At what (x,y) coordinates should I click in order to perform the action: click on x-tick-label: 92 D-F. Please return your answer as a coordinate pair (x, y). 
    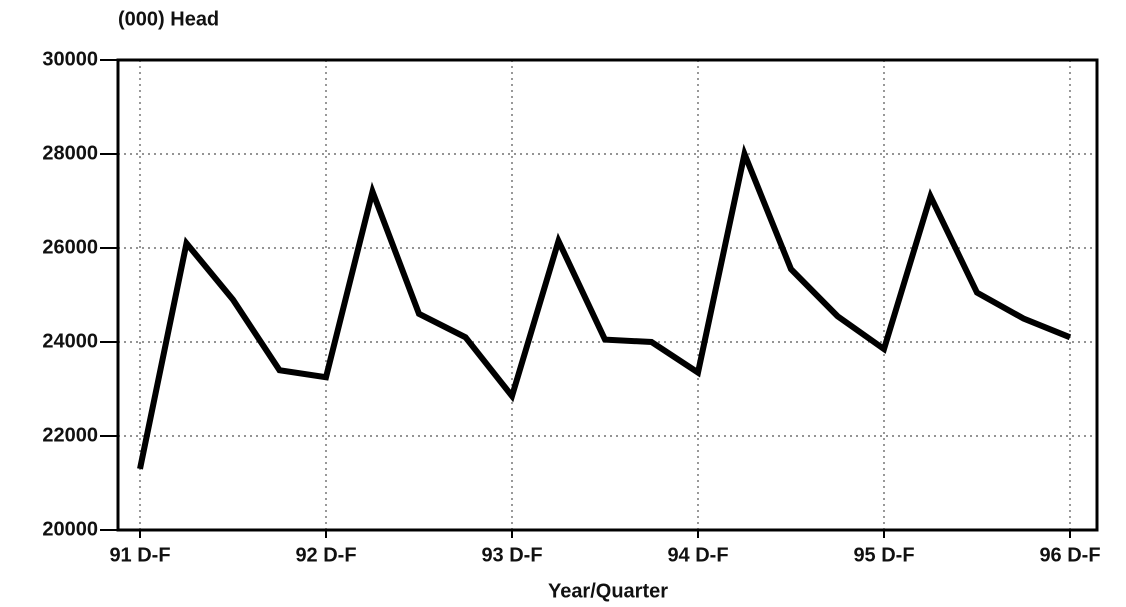
    Looking at the image, I should click on (325, 555).